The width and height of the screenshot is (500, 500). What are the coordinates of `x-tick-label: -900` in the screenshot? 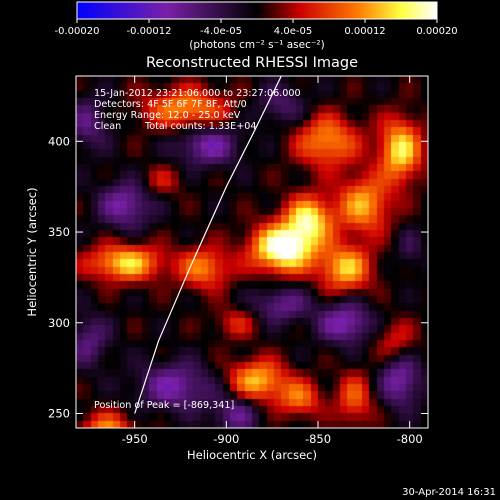 It's located at (226, 439).